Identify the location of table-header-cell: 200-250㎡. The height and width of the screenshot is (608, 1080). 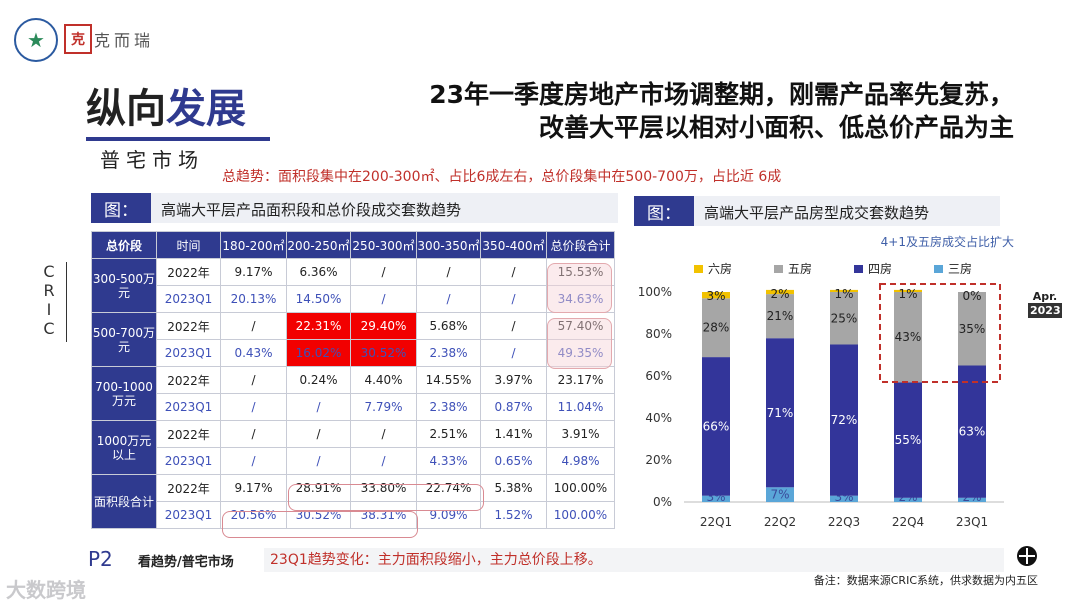
(318, 245).